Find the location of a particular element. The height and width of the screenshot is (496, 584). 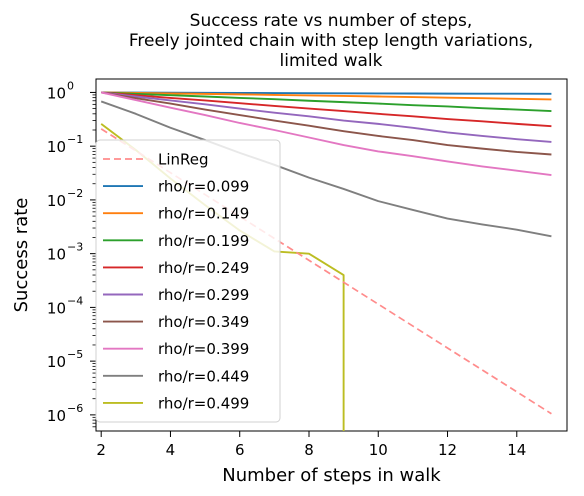

x-tick-label: 2 is located at coordinates (101, 450).